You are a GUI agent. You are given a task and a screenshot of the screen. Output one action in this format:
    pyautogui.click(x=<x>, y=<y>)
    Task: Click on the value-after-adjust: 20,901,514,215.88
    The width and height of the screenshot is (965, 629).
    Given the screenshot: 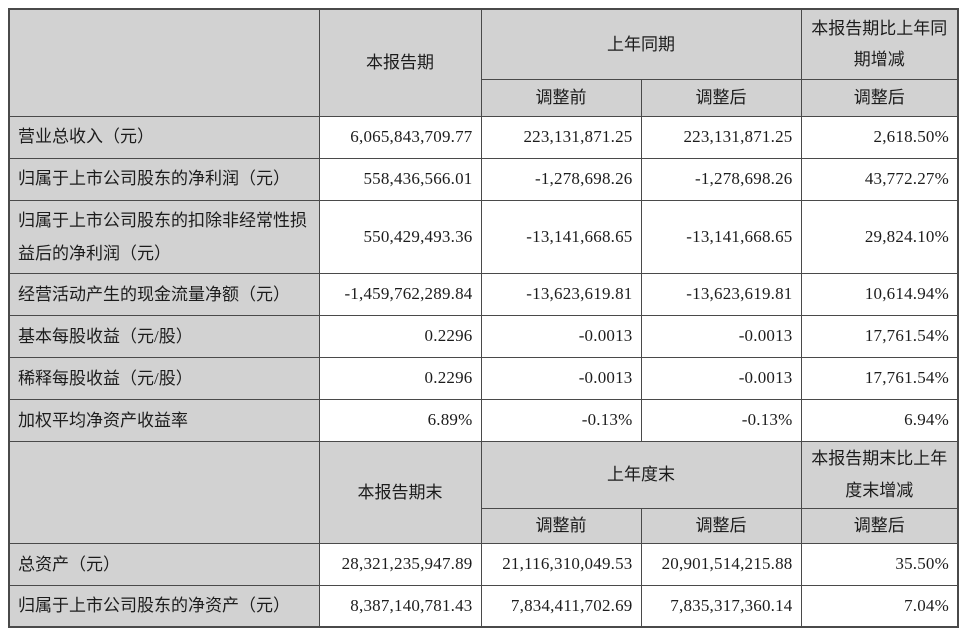 What is the action you would take?
    pyautogui.click(x=721, y=564)
    